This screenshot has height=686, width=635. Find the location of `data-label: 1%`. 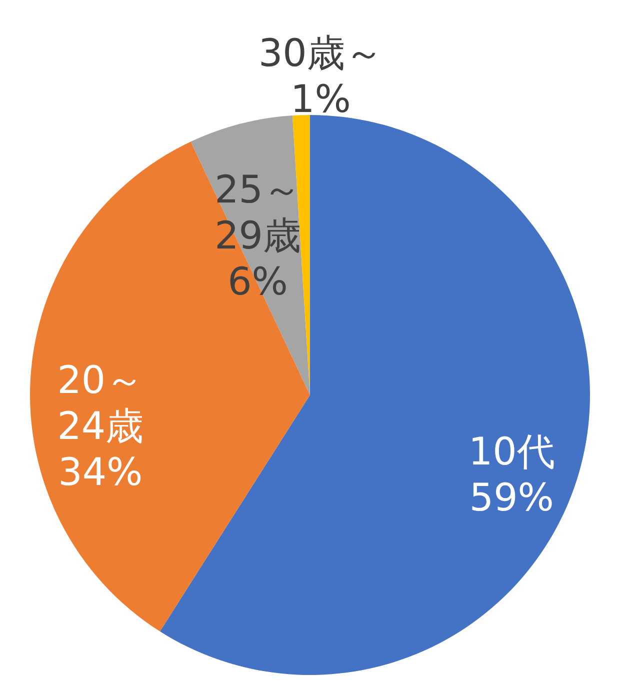

data-label: 1% is located at coordinates (320, 99).